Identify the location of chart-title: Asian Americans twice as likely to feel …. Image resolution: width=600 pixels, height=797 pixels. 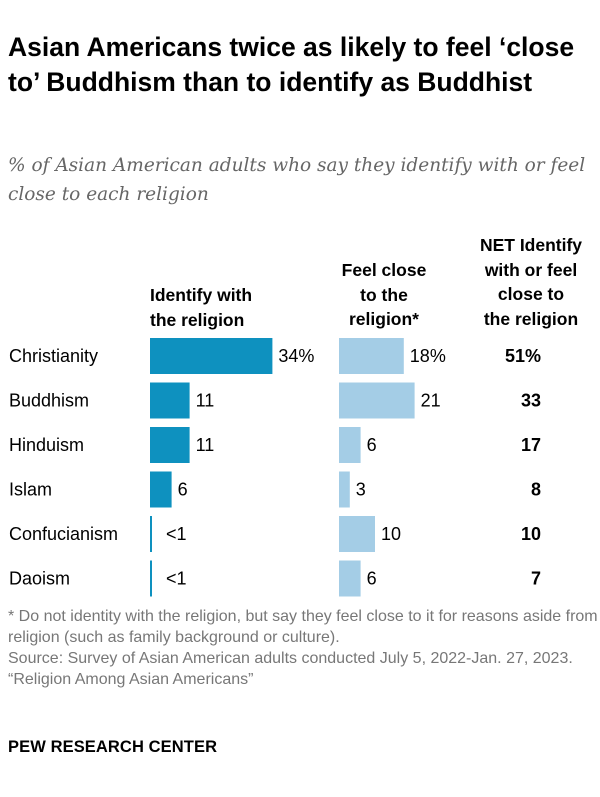
(291, 64).